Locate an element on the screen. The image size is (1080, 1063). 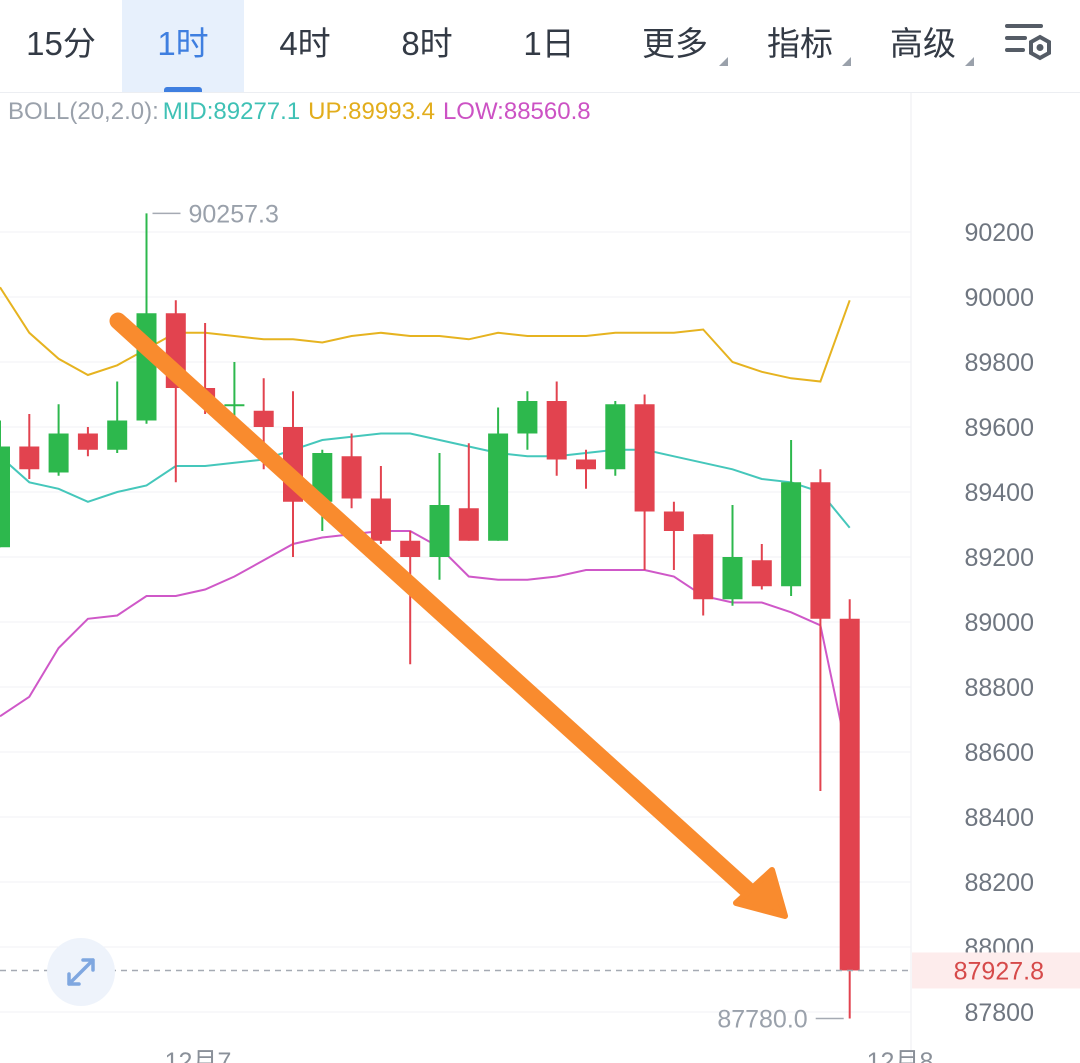
timeframe-tabs: 15分 1时 4时 8时 1日 更多 指标 高级 is located at coordinates (540, 46).